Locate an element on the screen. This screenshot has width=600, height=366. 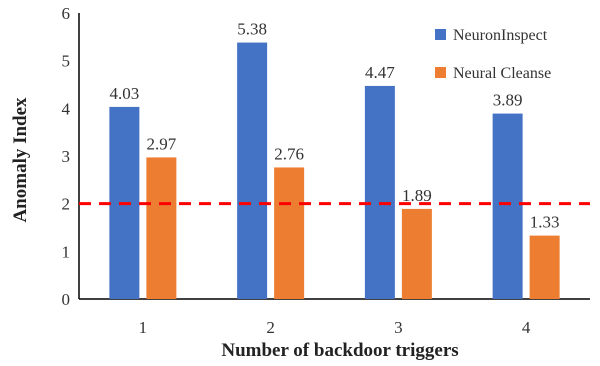
legend-label-neural-cleanse: Neural Cleanse is located at coordinates (502, 73).